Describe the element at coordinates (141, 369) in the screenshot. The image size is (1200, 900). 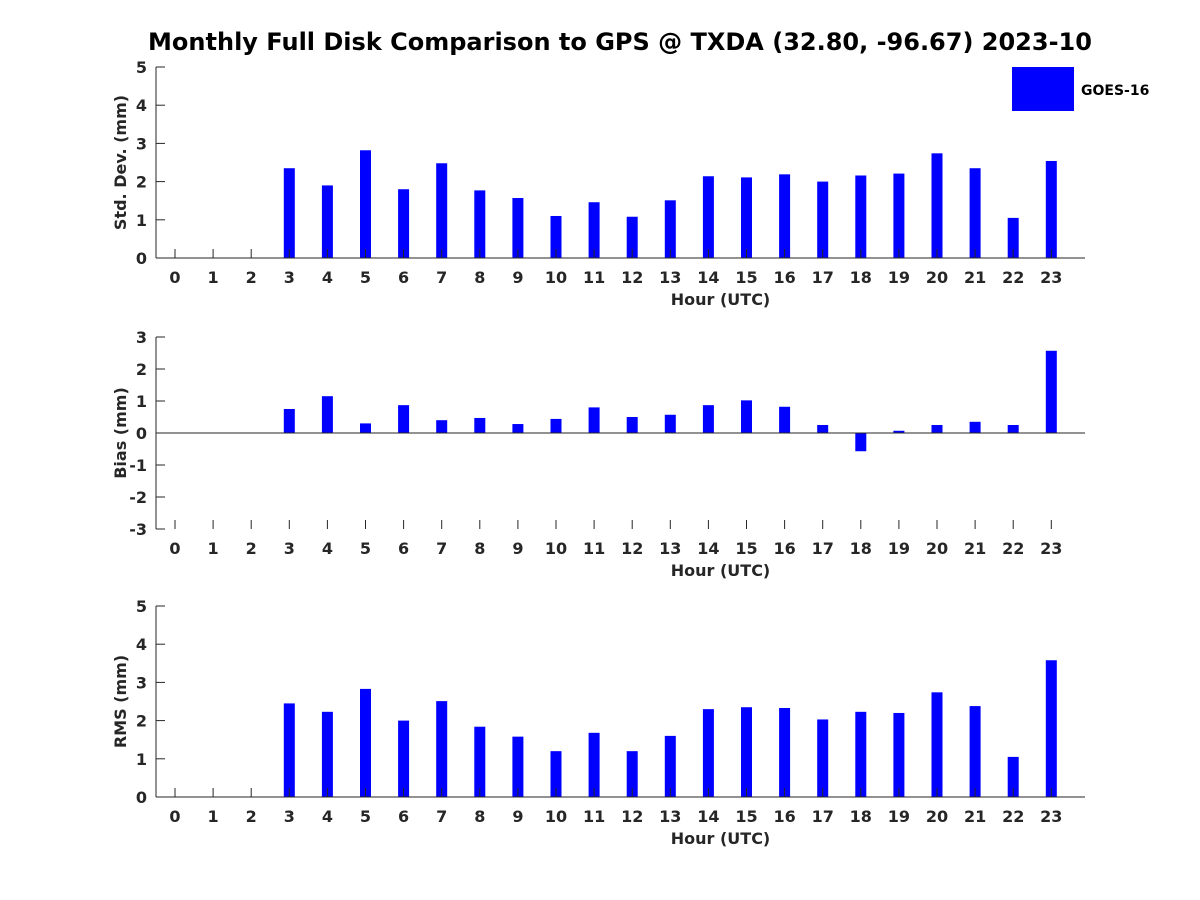
I see `y-tick-label: 2` at that location.